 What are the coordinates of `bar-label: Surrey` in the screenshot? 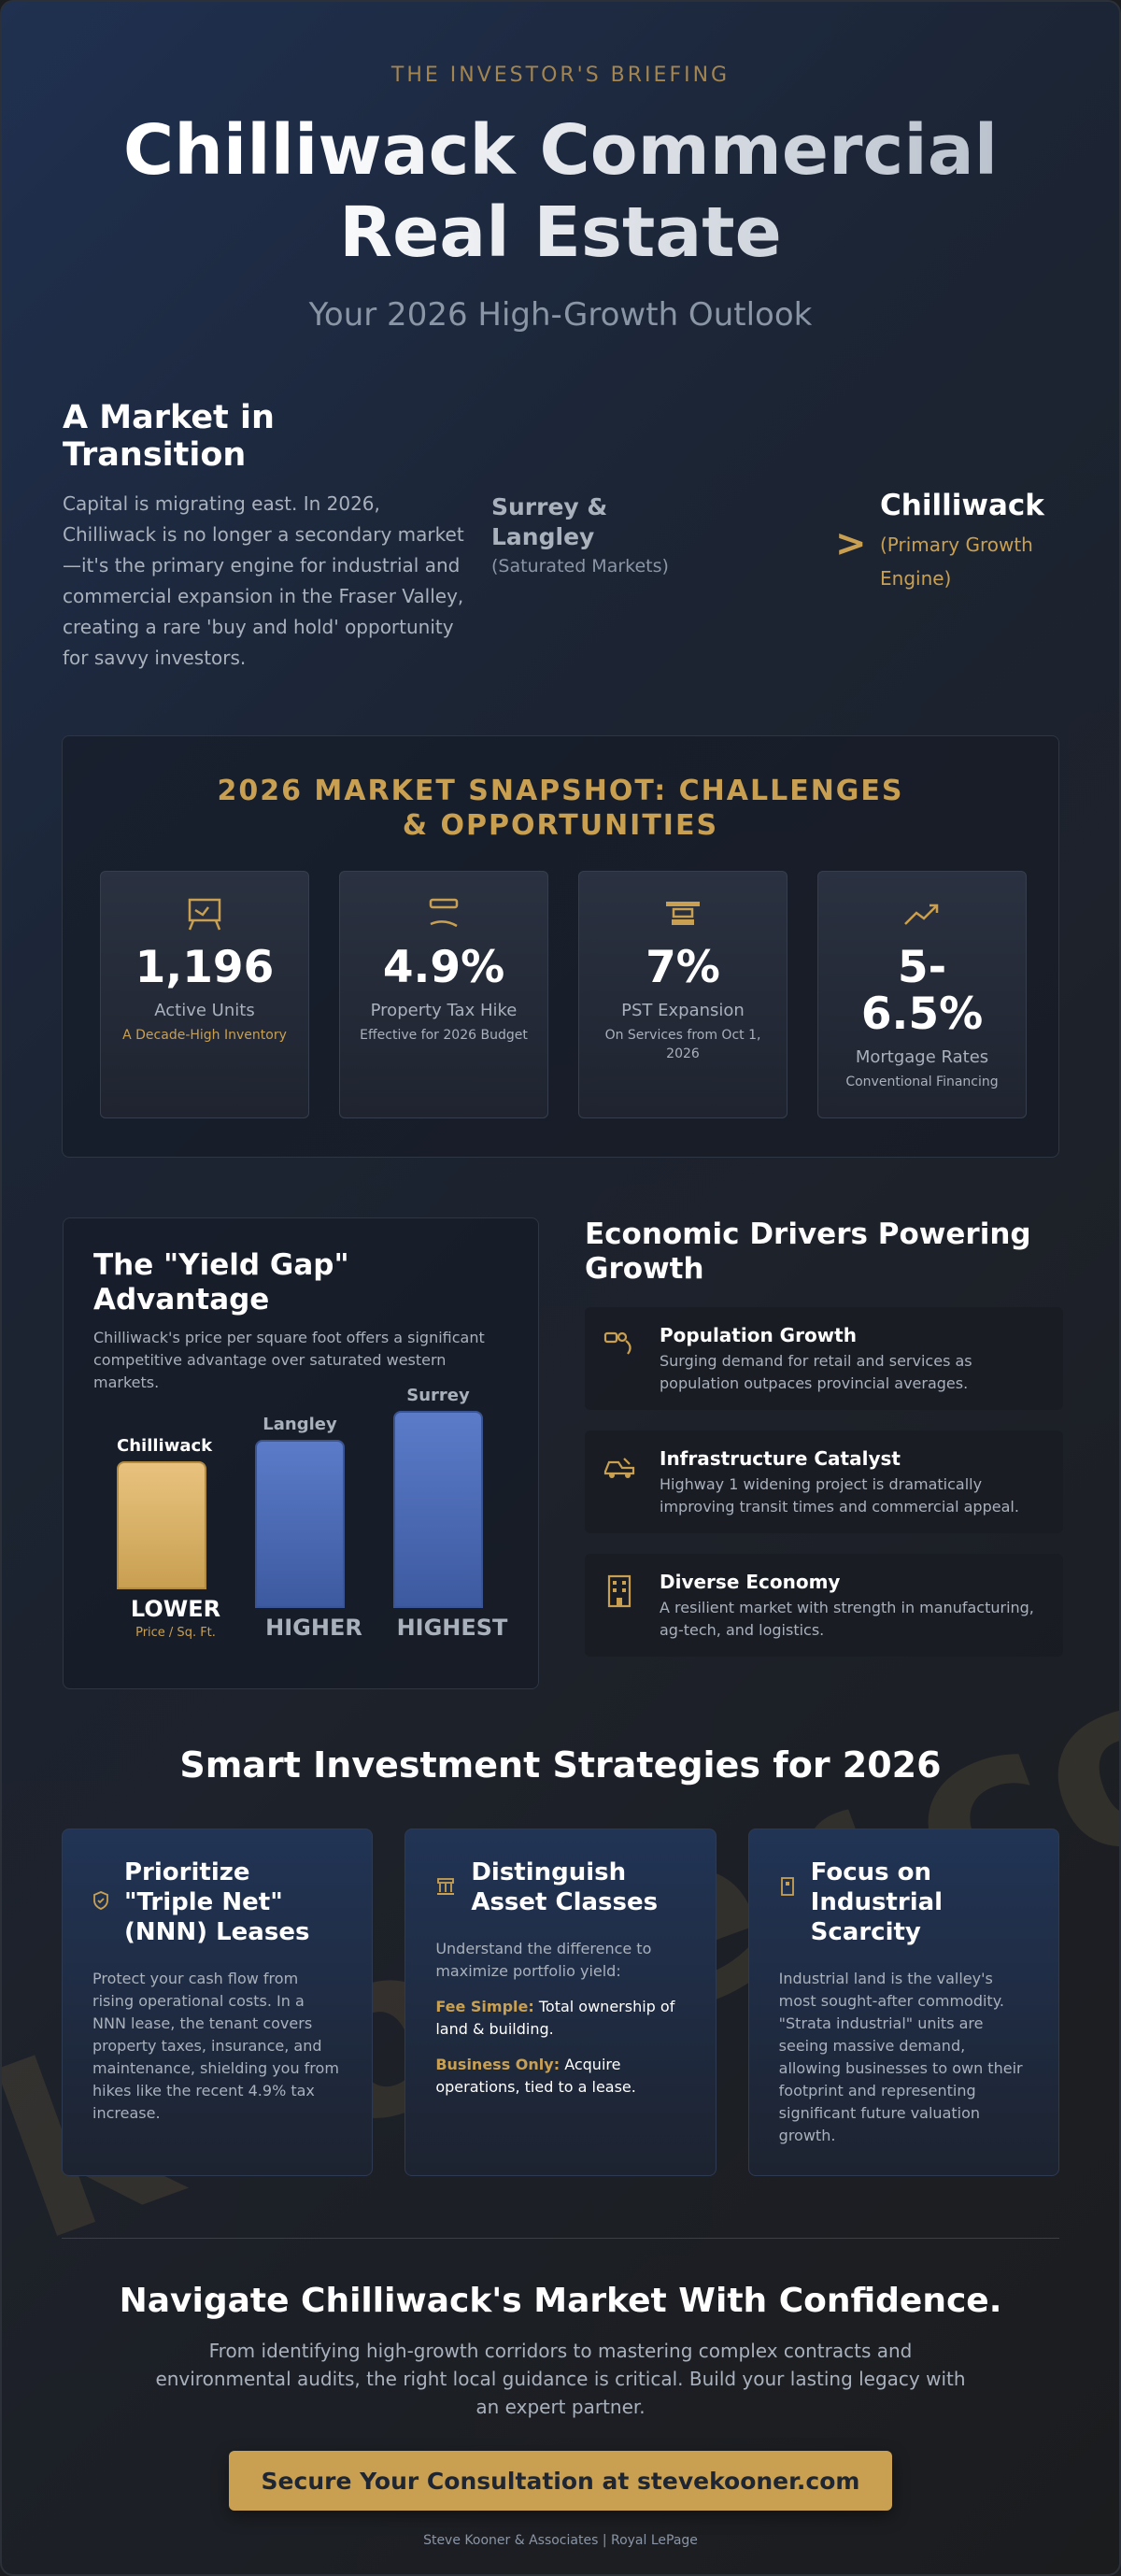 It's located at (438, 1396).